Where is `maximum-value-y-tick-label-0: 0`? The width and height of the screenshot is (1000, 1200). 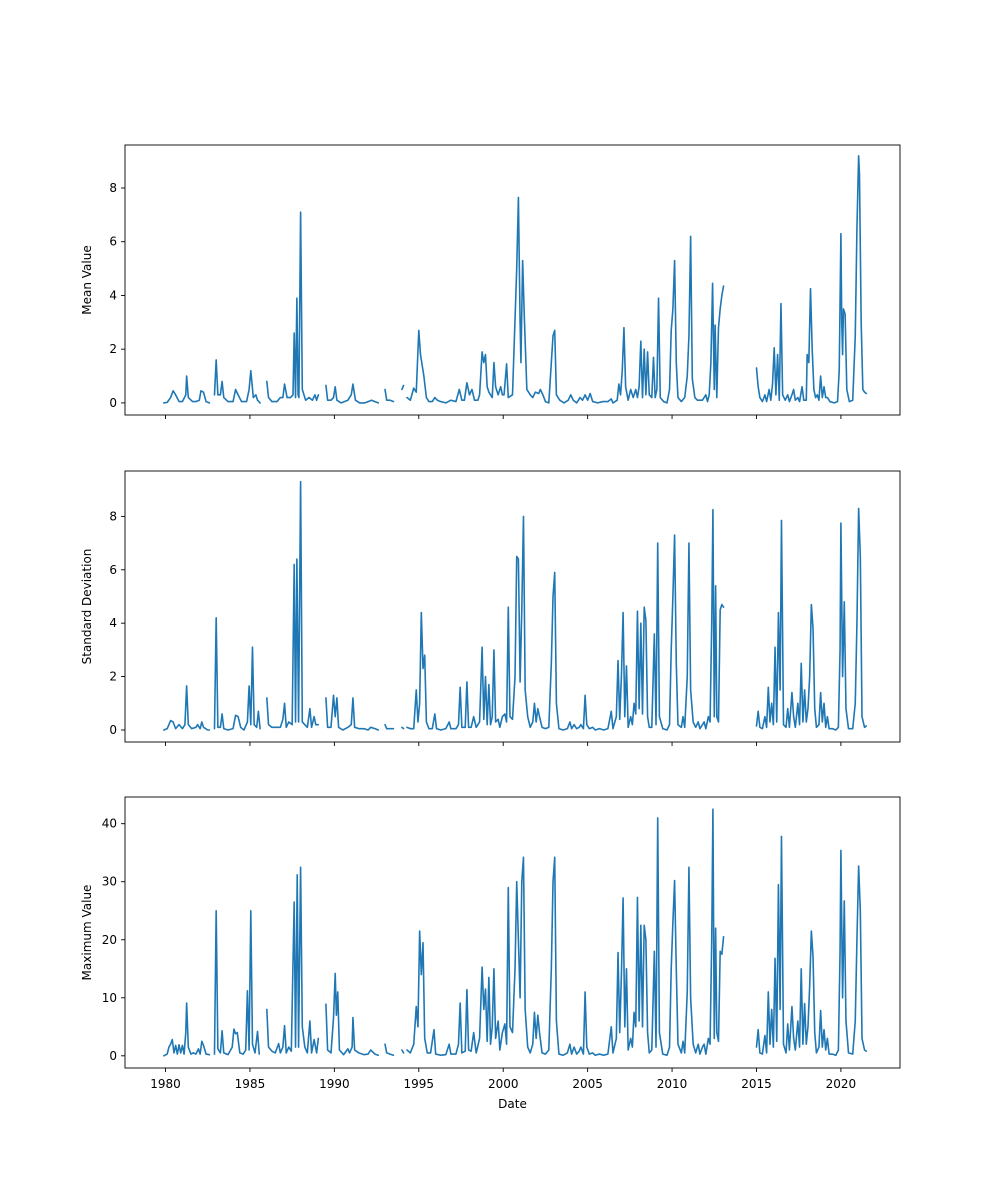 maximum-value-y-tick-label-0: 0 is located at coordinates (113, 1056).